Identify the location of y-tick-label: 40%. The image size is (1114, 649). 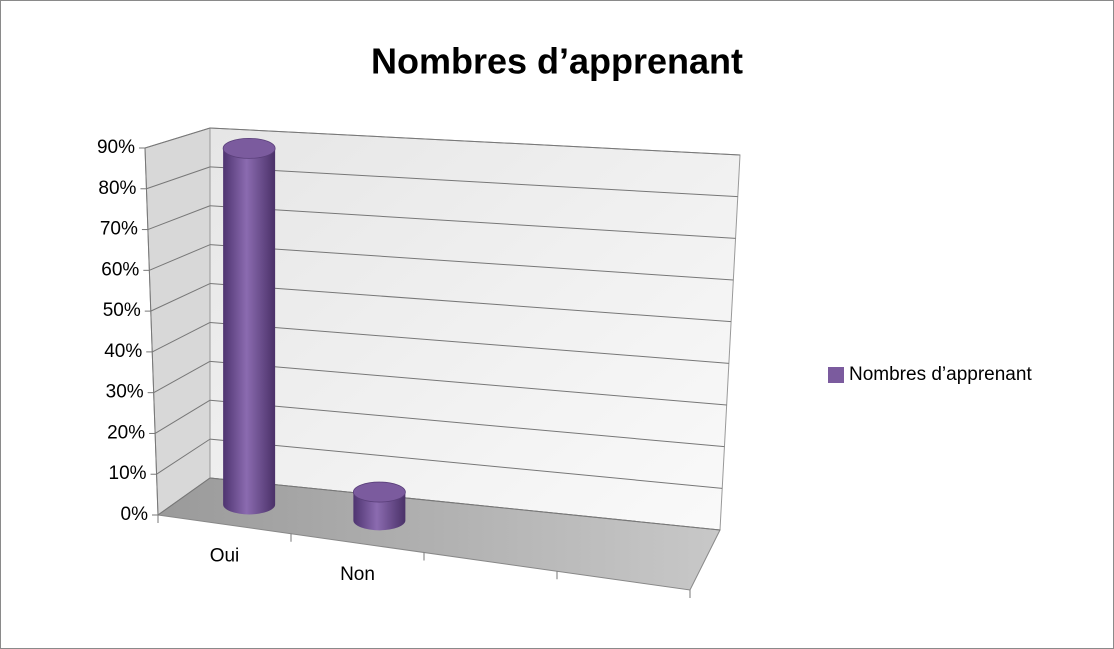
(123, 351).